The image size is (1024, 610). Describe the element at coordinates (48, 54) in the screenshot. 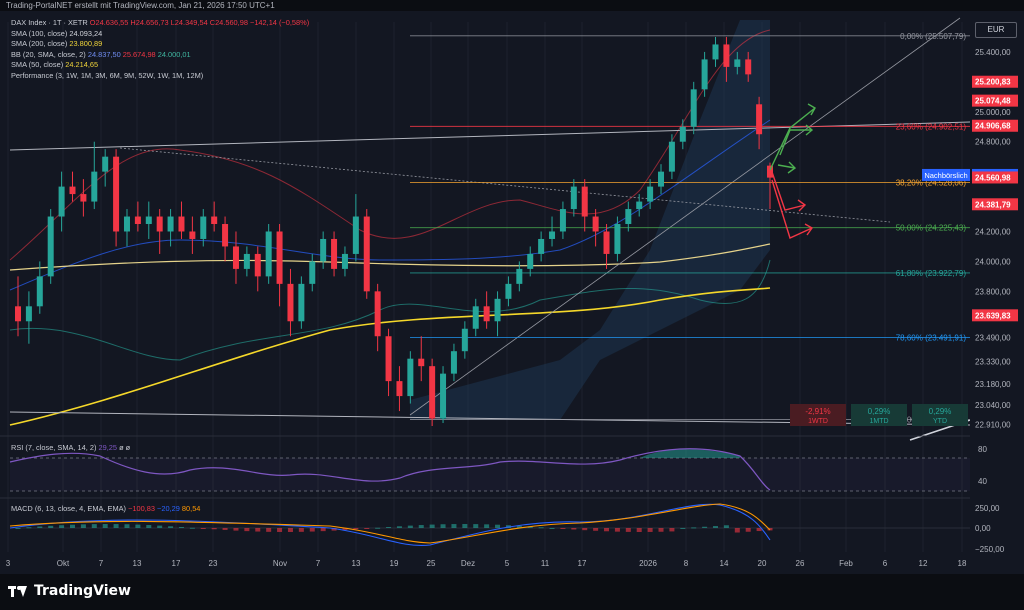

I see `legend-bb-label: BB (20, SMA, close, 2)` at that location.